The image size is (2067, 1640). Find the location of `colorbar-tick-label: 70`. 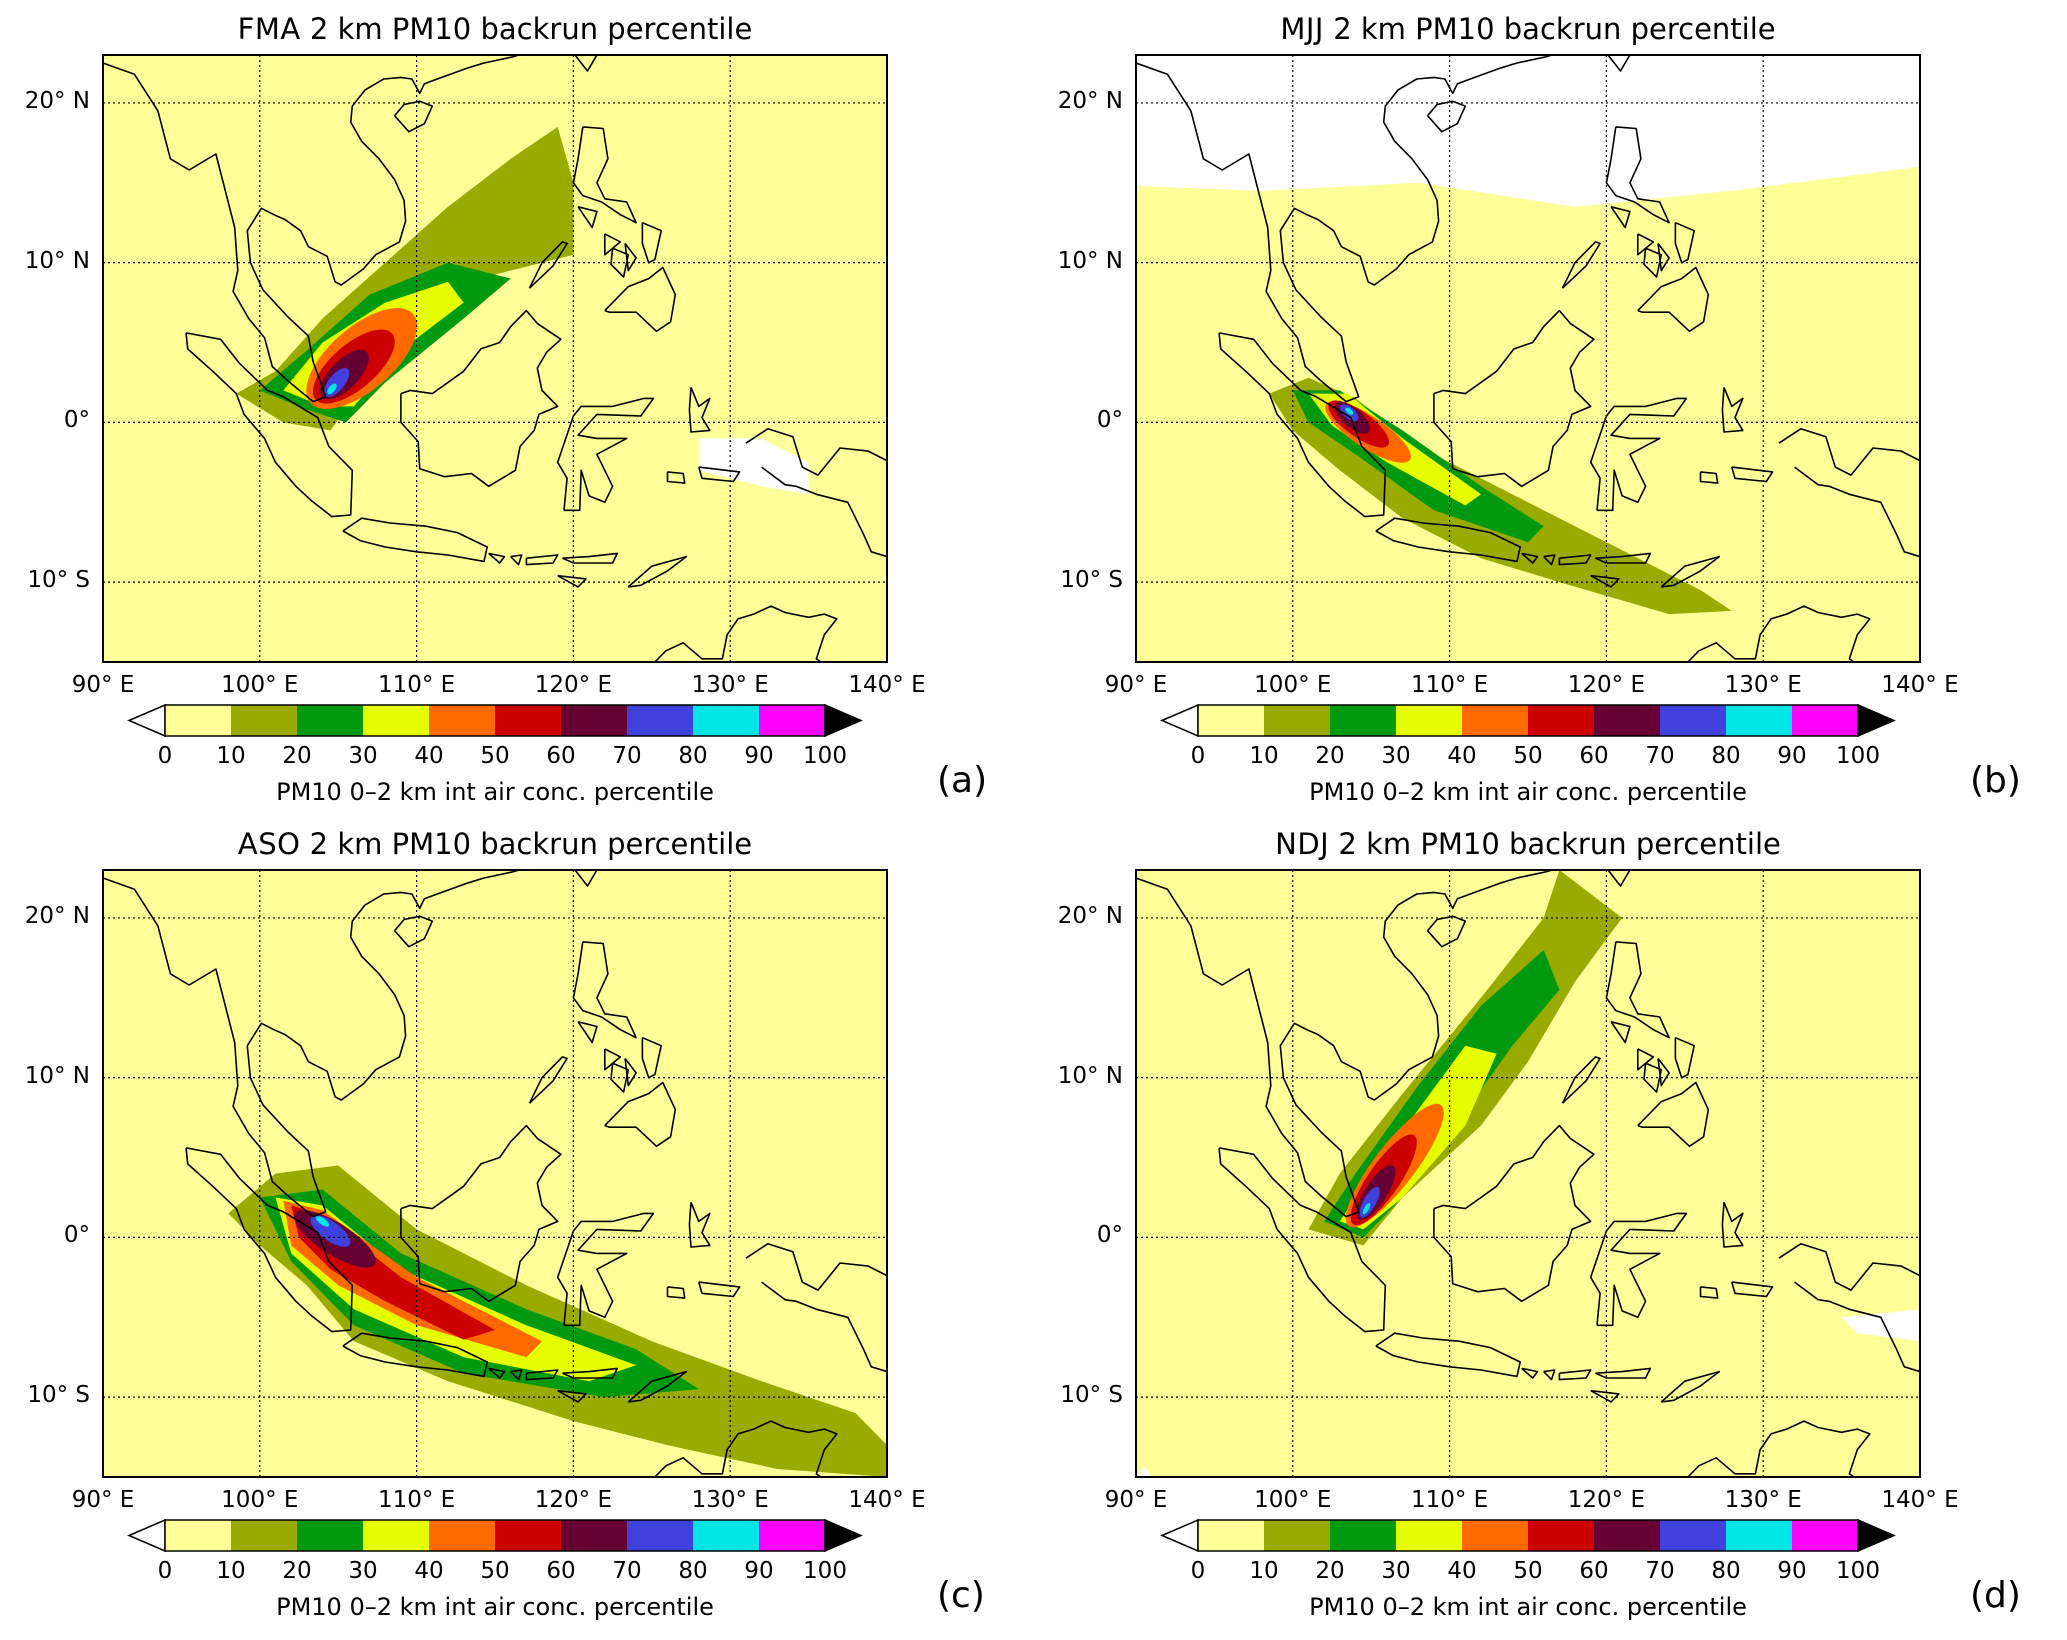

colorbar-tick-label: 70 is located at coordinates (627, 1571).